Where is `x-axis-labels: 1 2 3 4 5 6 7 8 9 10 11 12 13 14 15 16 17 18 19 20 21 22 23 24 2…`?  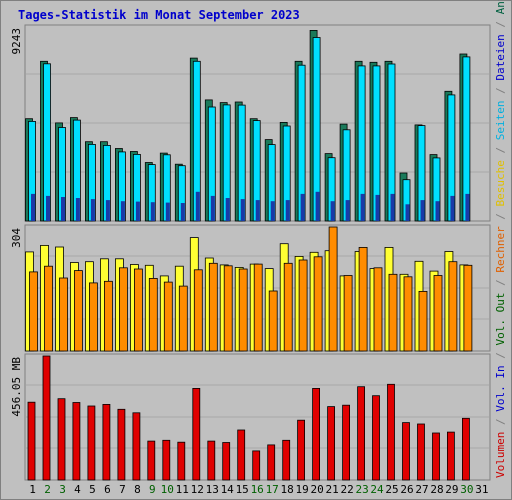 x-axis-labels: 1 2 3 4 5 6 7 8 9 10 11 12 13 14 15 16 17 18 19 20 21 22 23 24 2… is located at coordinates (258, 489).